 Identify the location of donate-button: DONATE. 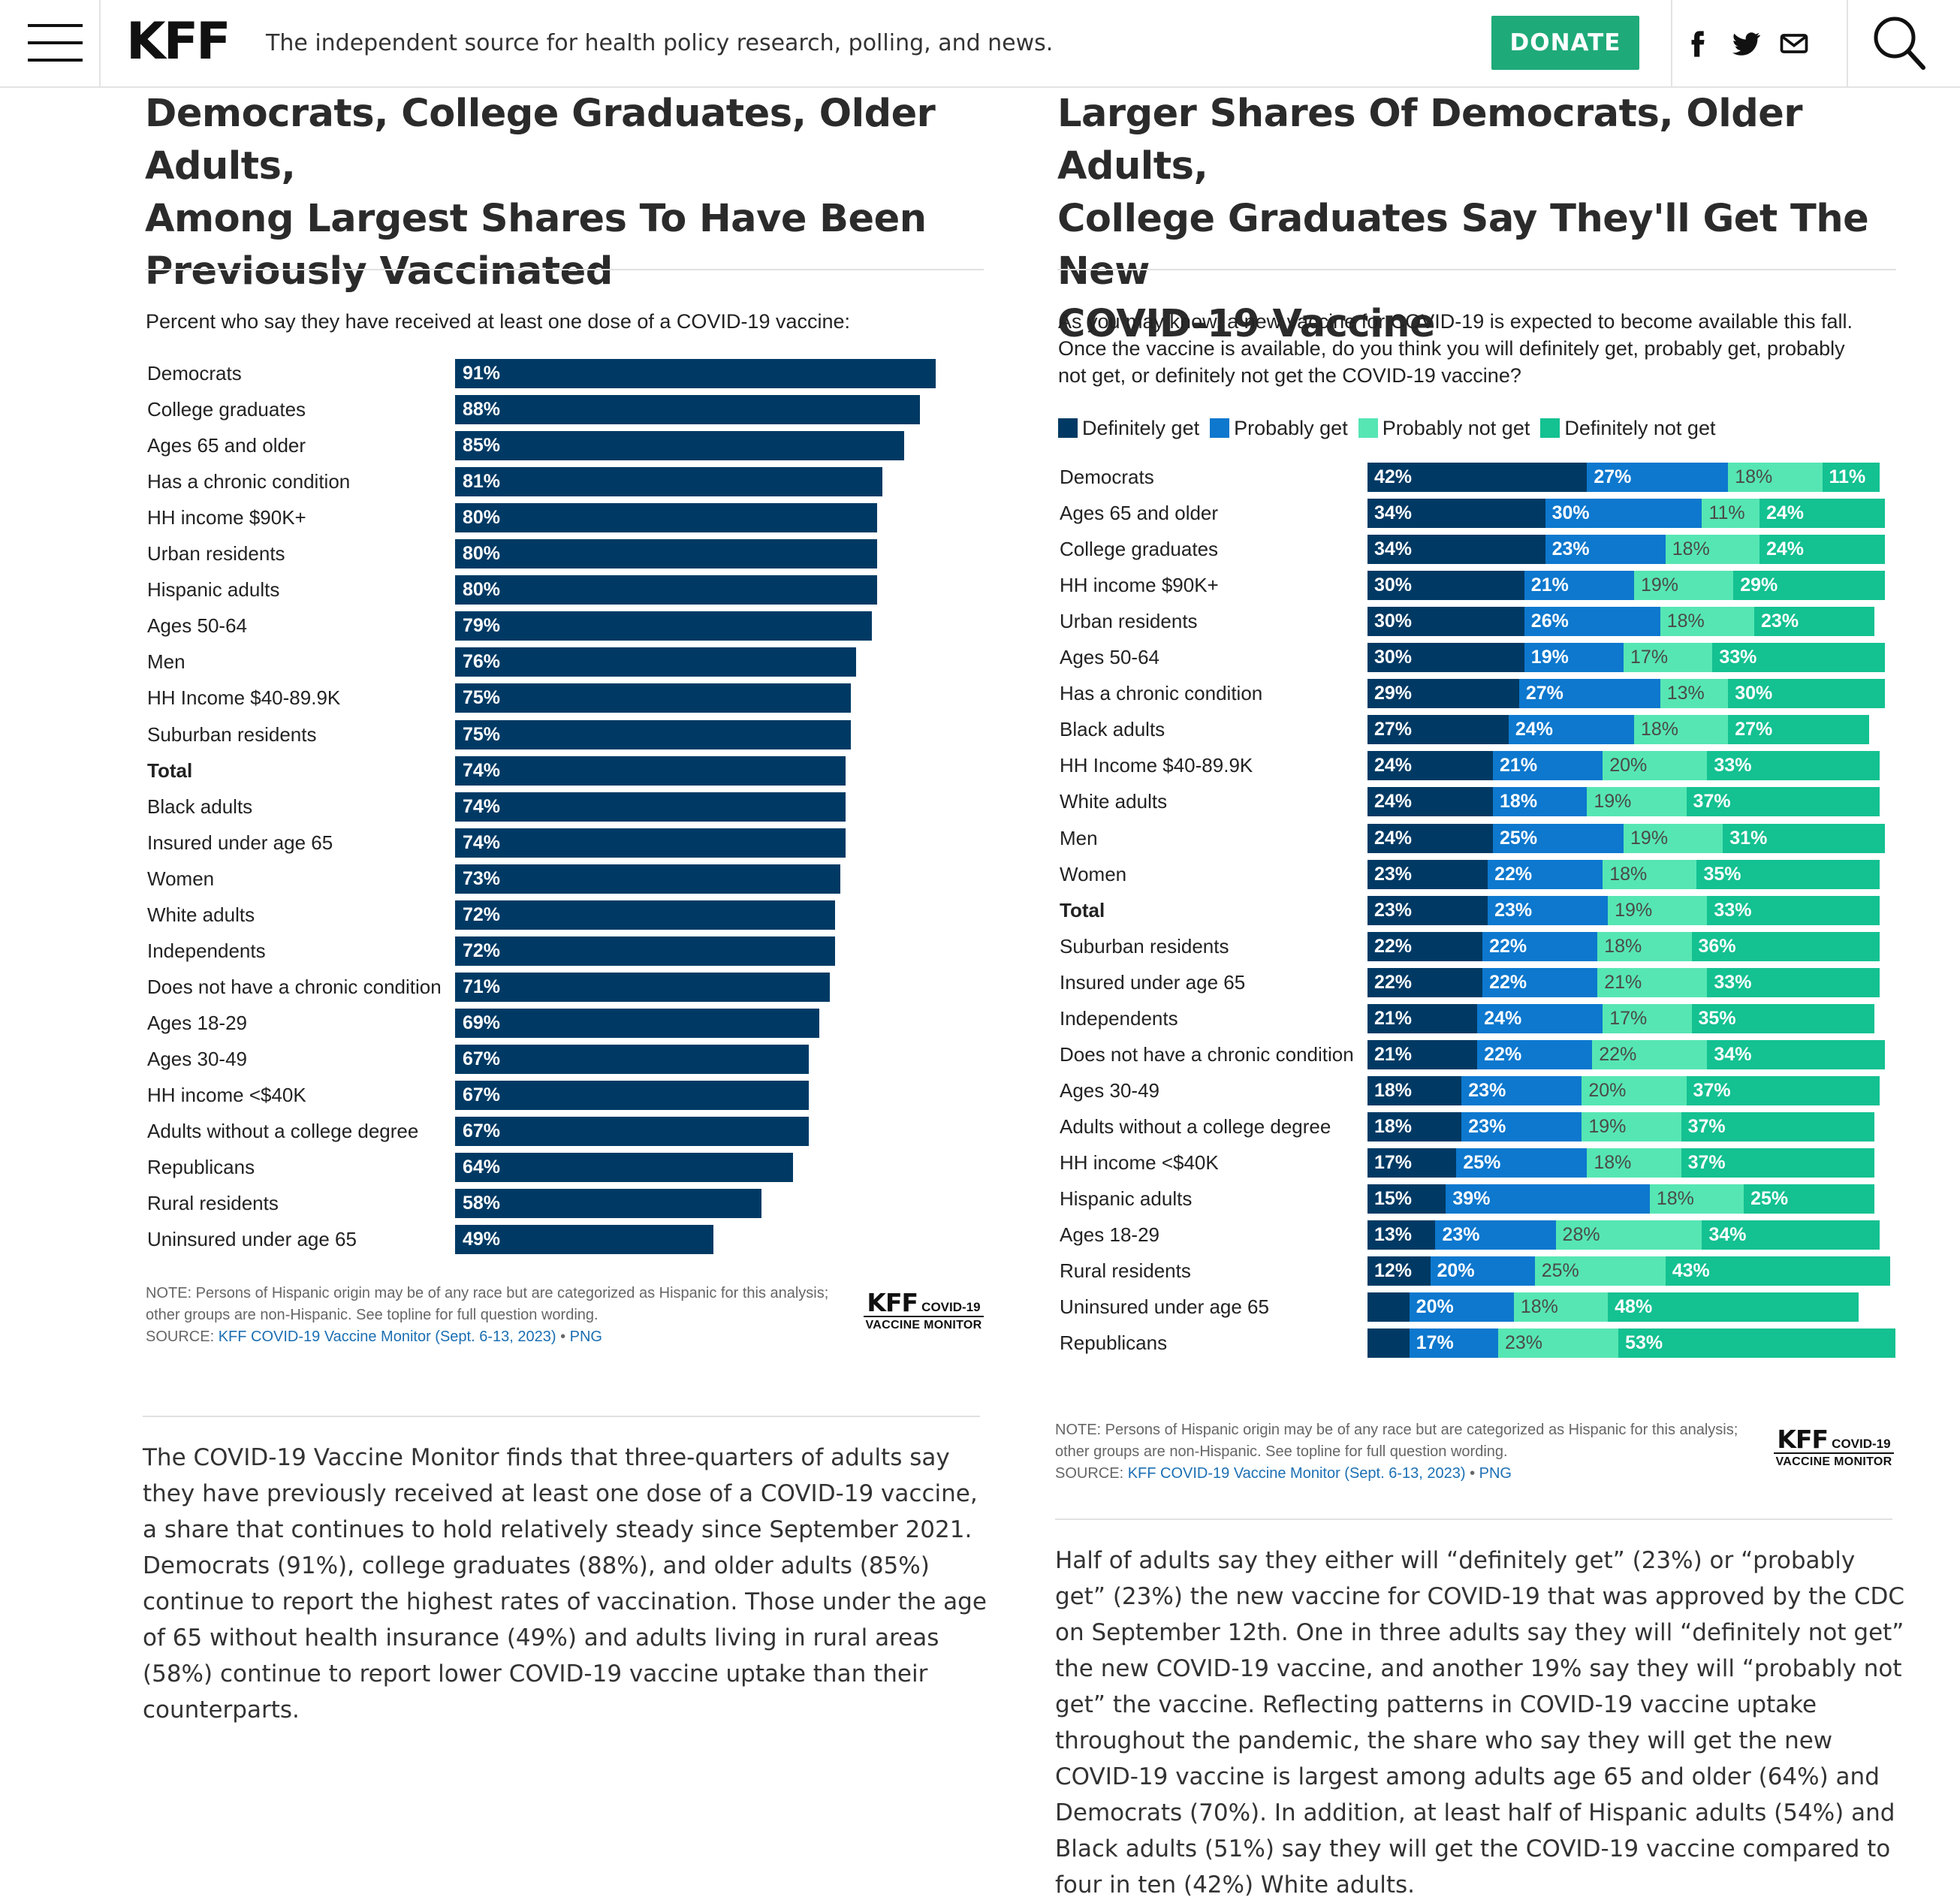
(1565, 43).